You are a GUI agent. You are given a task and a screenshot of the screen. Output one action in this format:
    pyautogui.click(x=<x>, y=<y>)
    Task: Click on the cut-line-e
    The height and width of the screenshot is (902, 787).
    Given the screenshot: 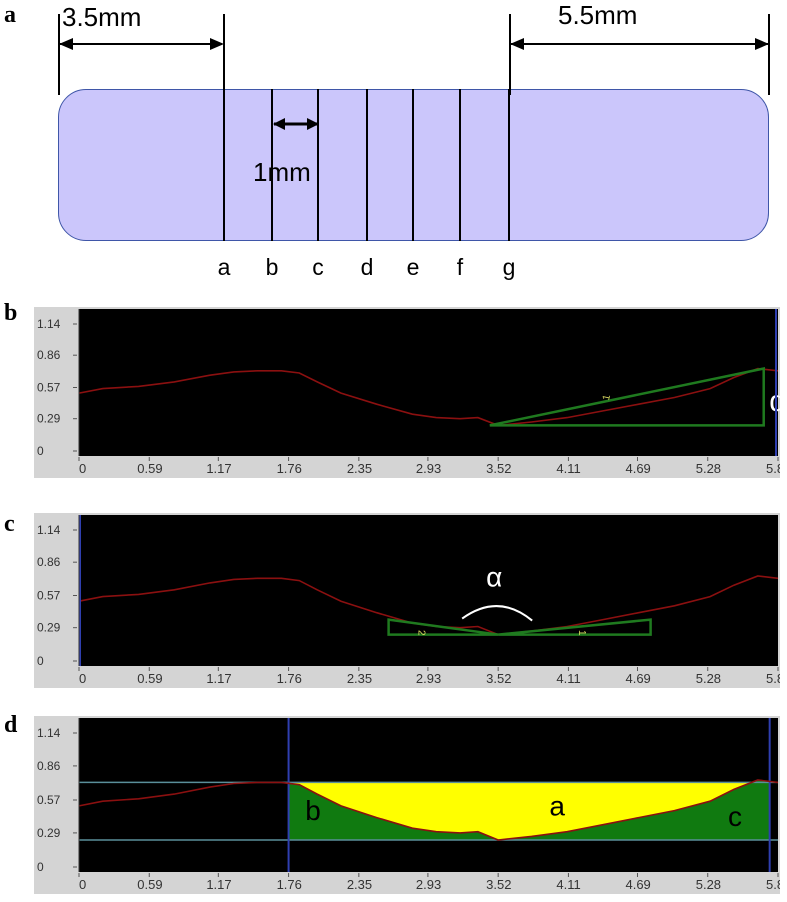 What is the action you would take?
    pyautogui.click(x=413, y=165)
    